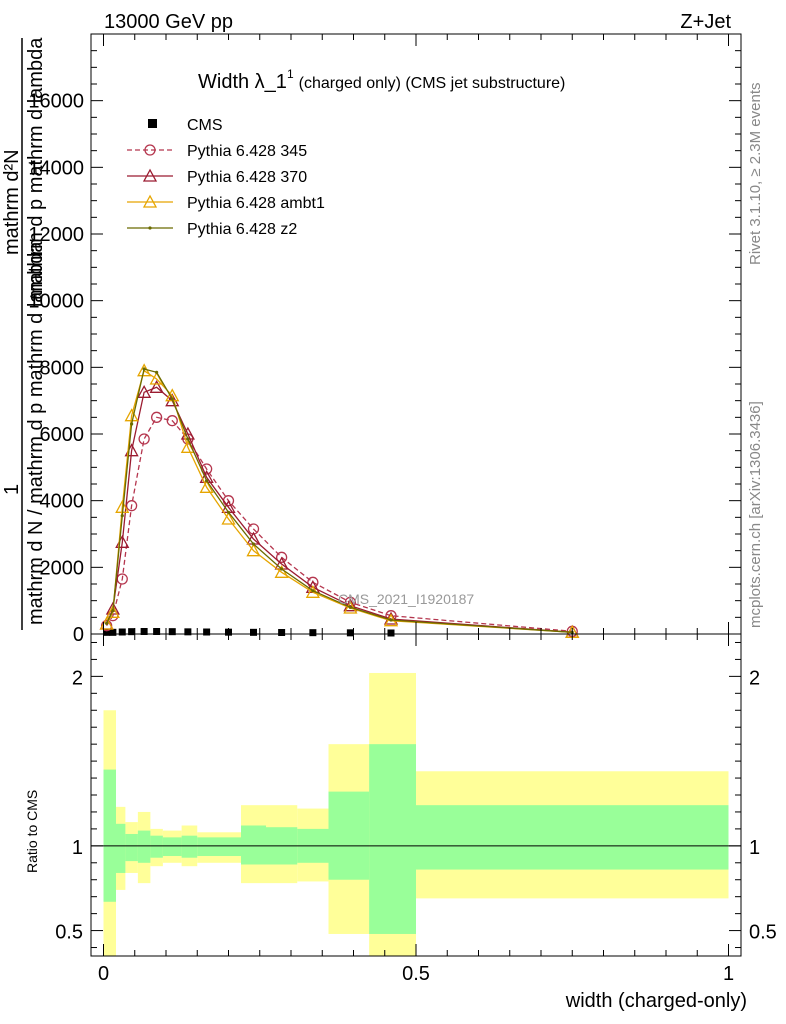 This screenshot has width=786, height=1024. Describe the element at coordinates (56, 302) in the screenshot. I see `ytick-label: 10000` at that location.